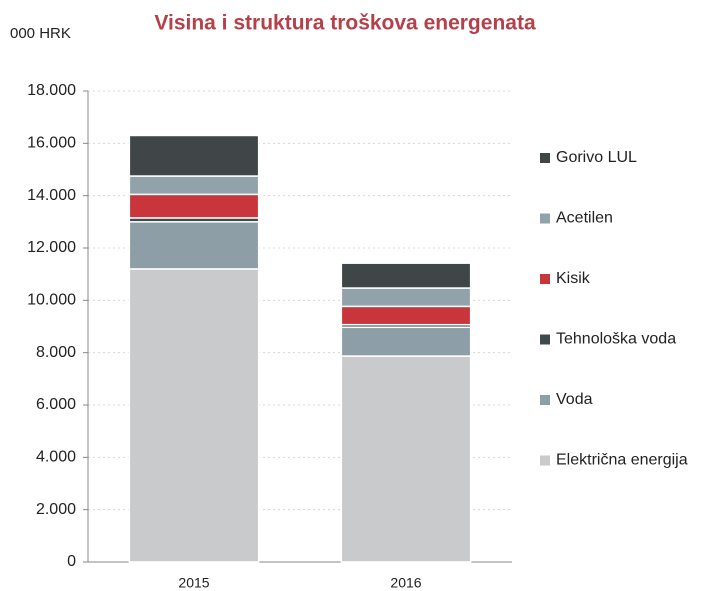 This screenshot has height=591, width=714. Describe the element at coordinates (51, 143) in the screenshot. I see `y-tick-label: 16.000` at that location.